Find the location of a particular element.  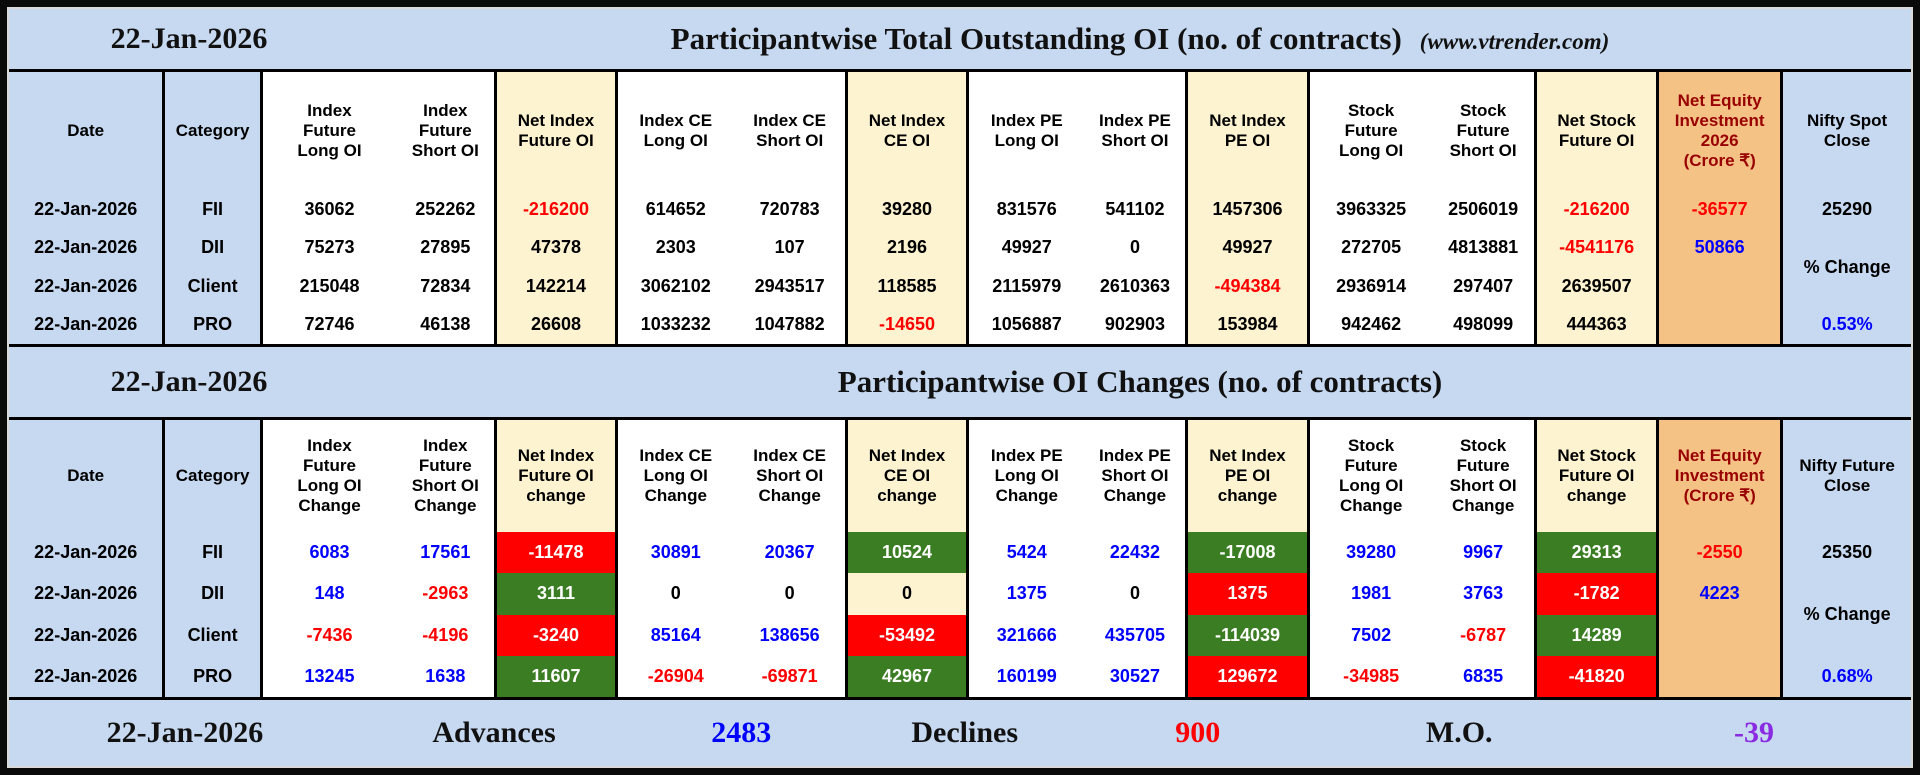

table-cell: -494384 is located at coordinates (1249, 286).